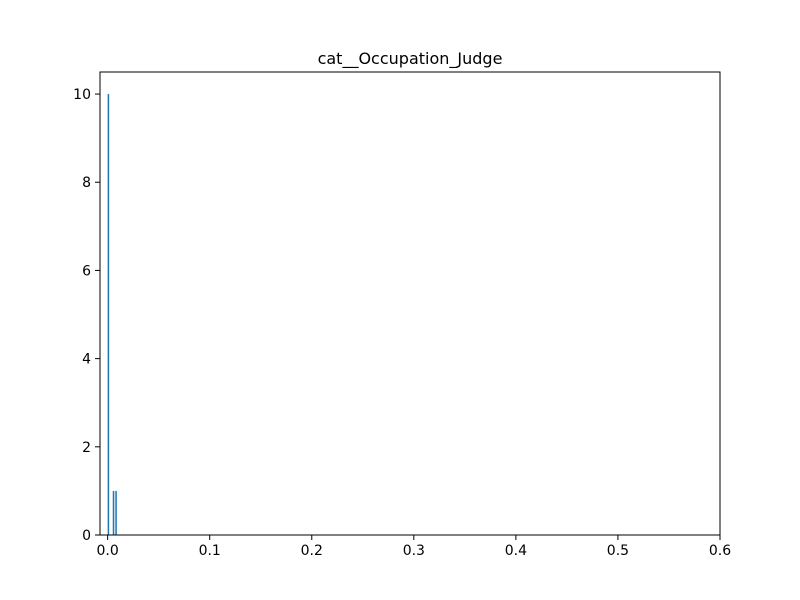 This screenshot has height=600, width=800. I want to click on x-tick-label-3: 0.3, so click(414, 551).